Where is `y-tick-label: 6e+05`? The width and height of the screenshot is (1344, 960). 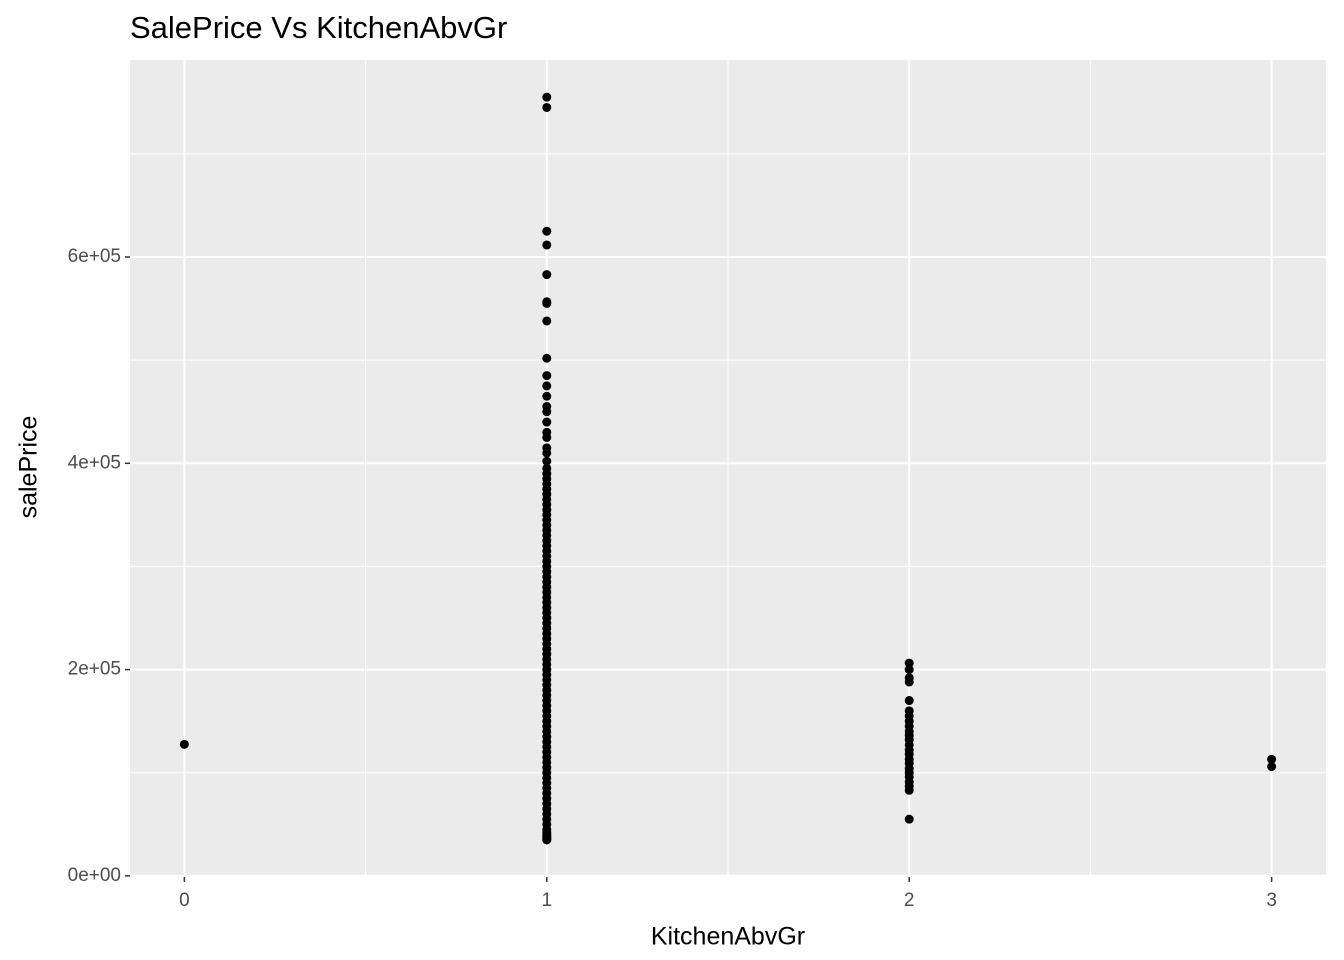
y-tick-label: 6e+05 is located at coordinates (94, 256).